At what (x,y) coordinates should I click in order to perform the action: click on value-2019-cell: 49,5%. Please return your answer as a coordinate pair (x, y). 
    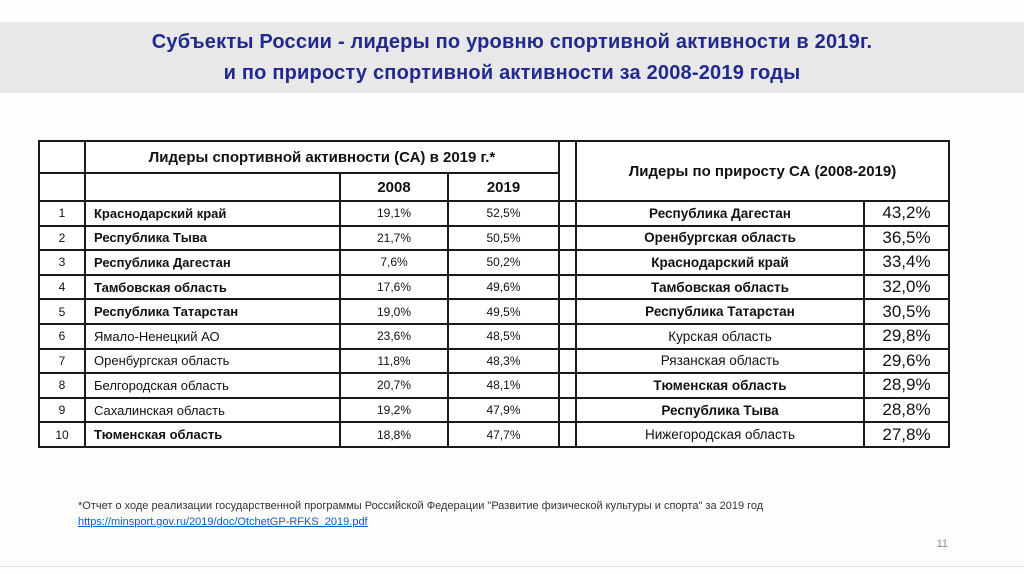
    Looking at the image, I should click on (503, 311).